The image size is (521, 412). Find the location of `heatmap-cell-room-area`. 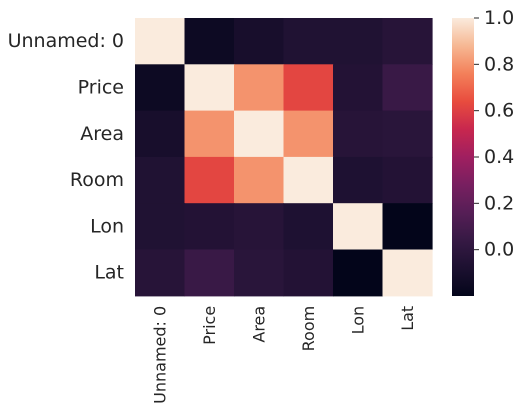

heatmap-cell-room-area is located at coordinates (259, 180).